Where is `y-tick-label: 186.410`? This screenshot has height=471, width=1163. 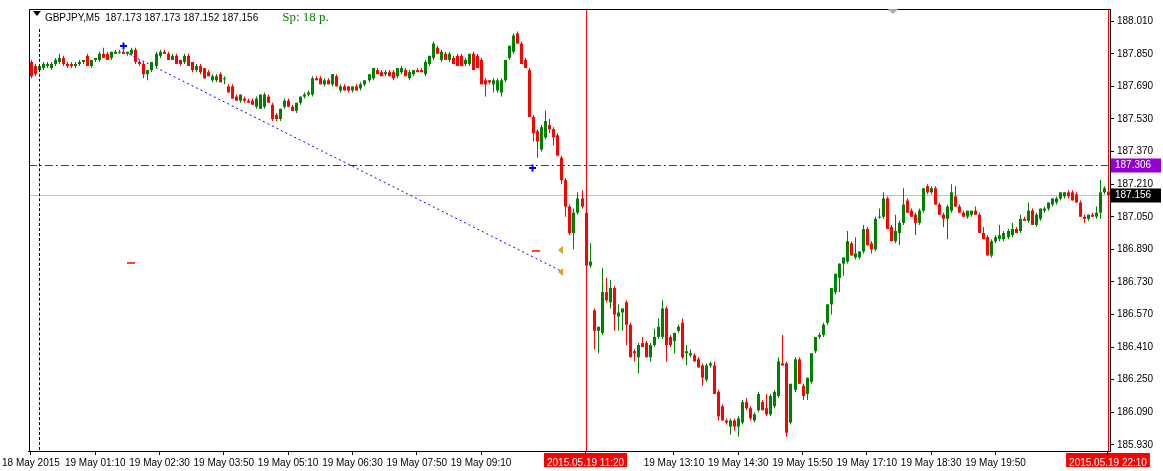
y-tick-label: 186.410 is located at coordinates (1135, 346).